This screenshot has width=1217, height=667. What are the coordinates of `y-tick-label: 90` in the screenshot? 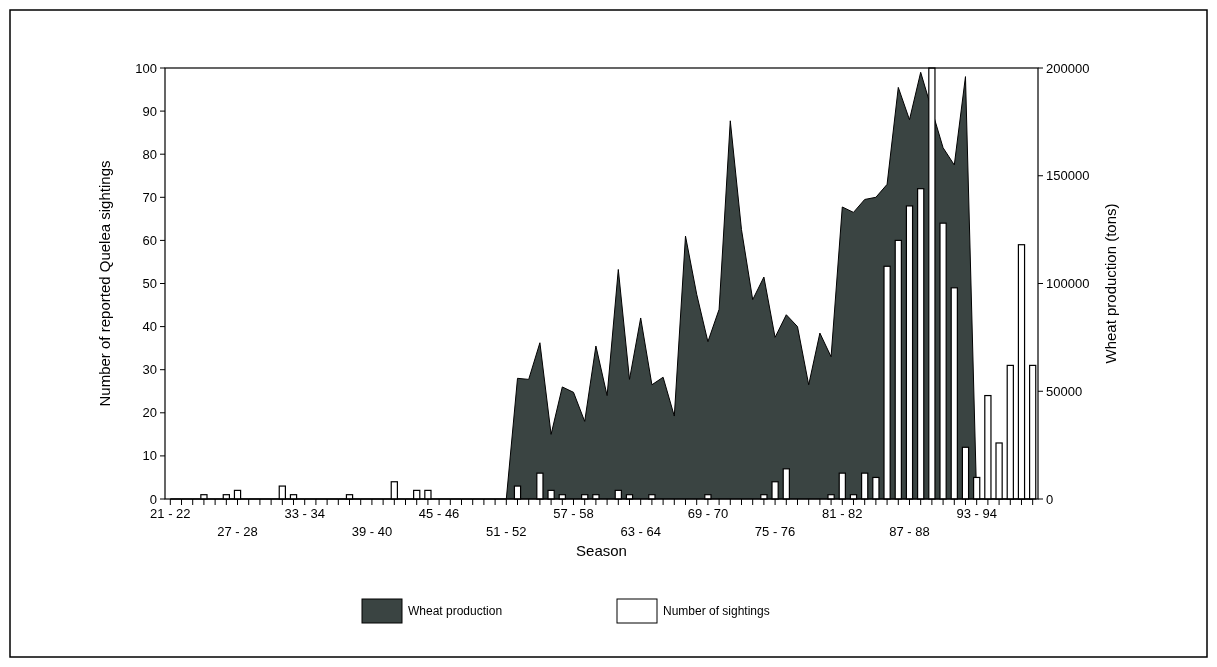 It's located at (149, 111).